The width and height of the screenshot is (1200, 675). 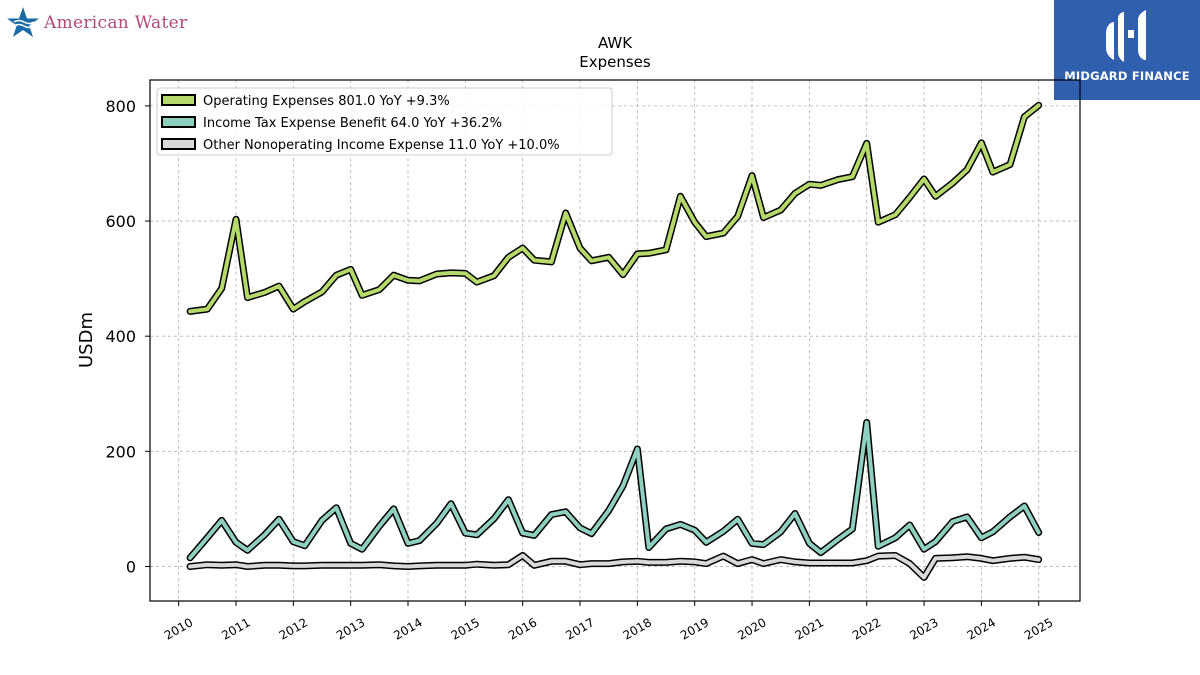 I want to click on x-tick-label: 2018, so click(x=637, y=628).